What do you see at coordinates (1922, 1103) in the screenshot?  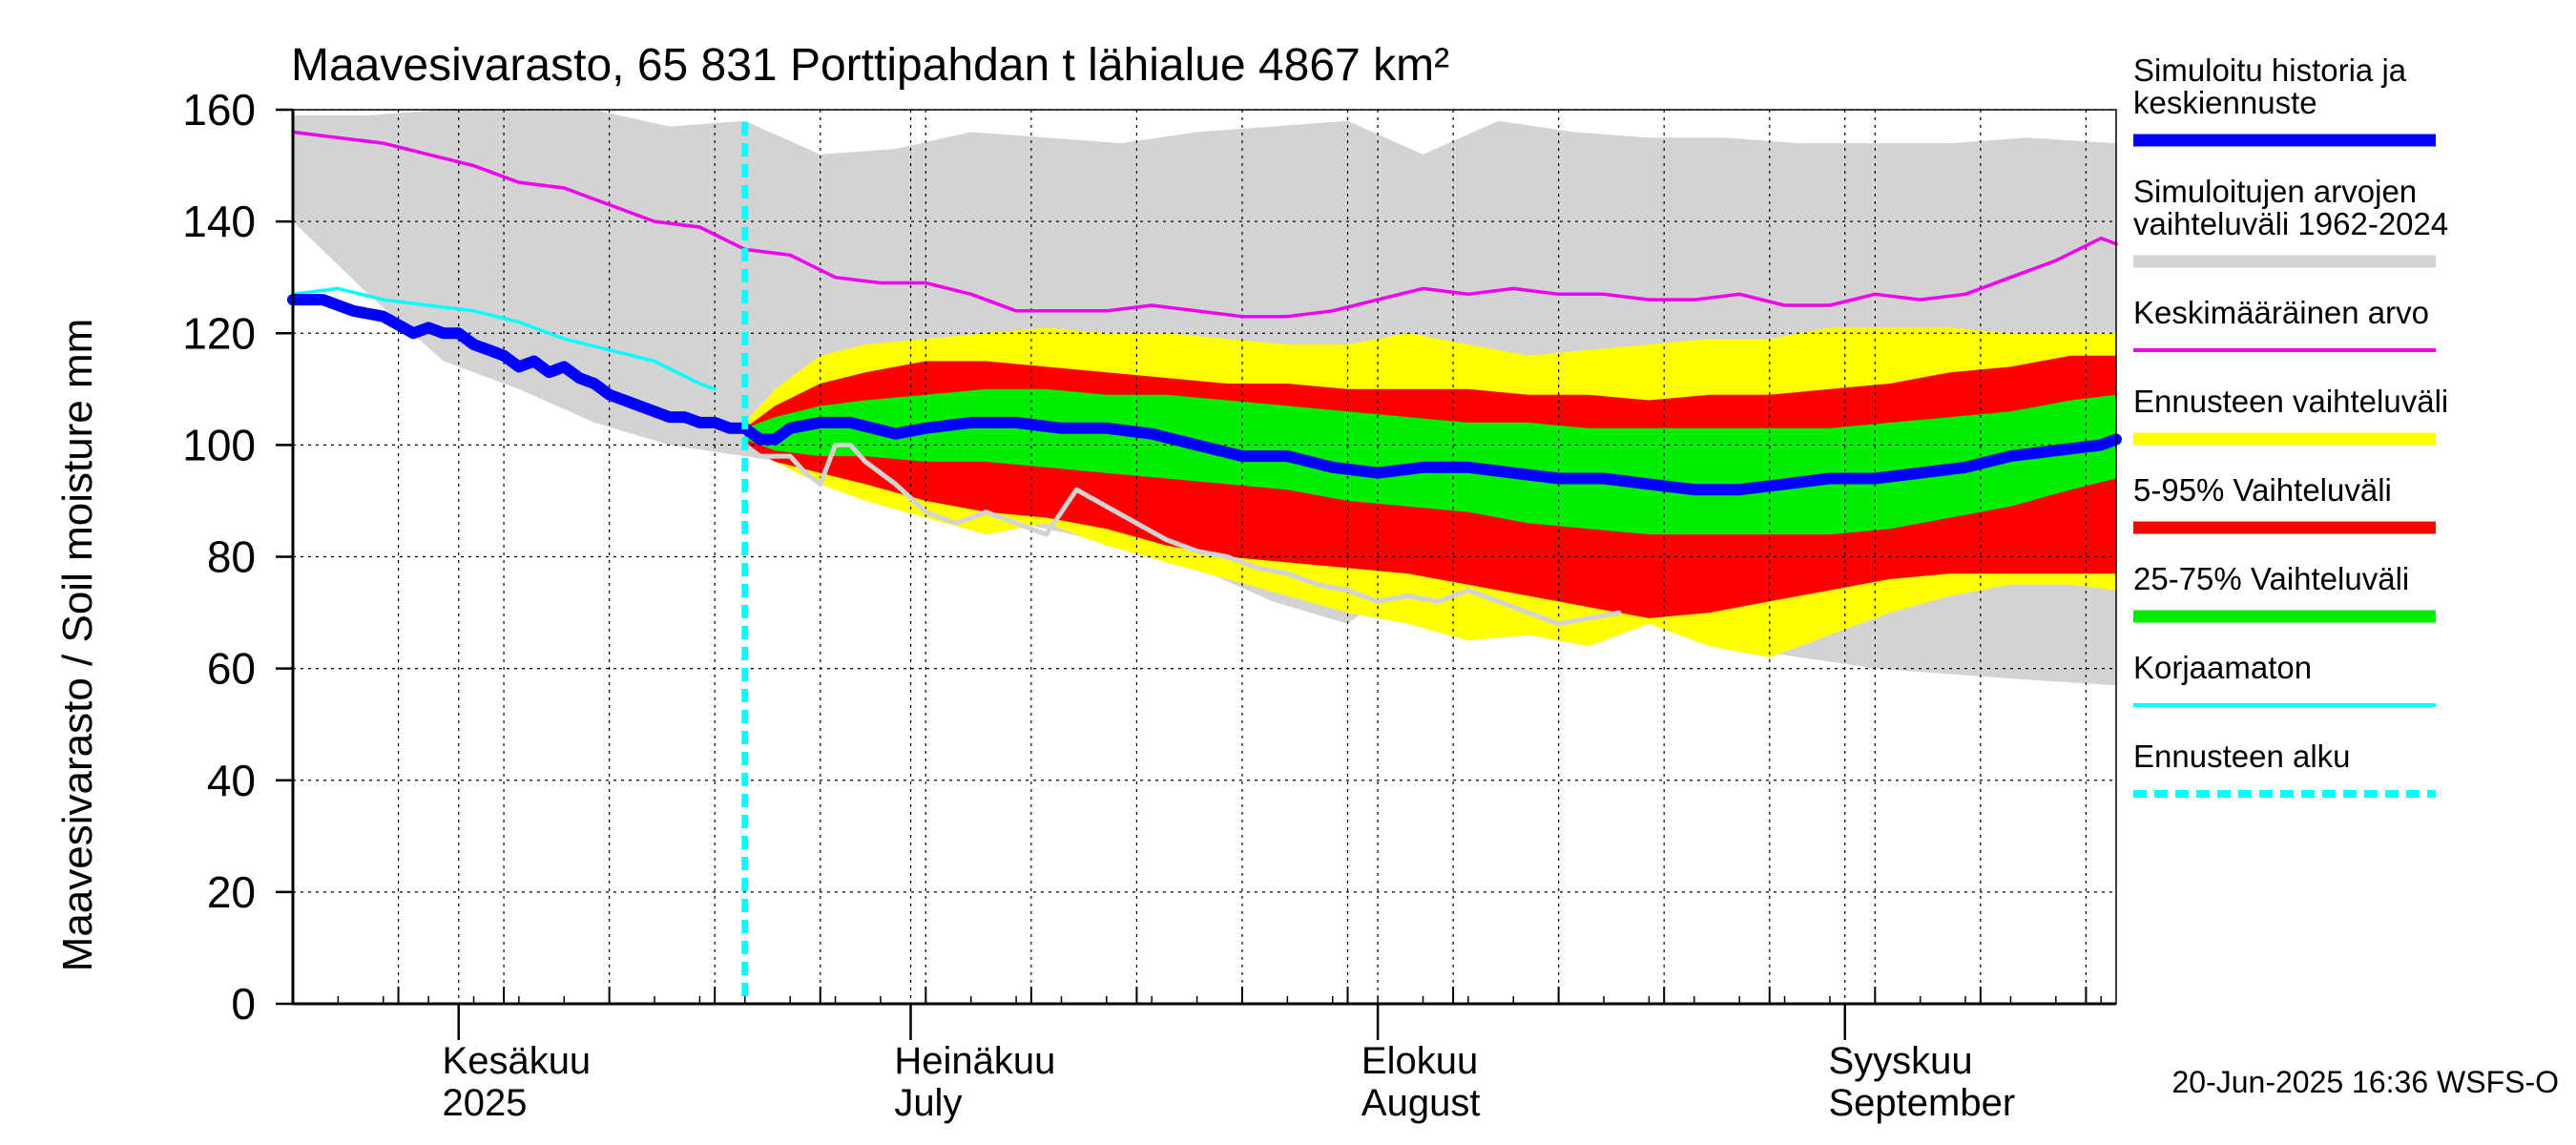 I see `month-sublabel-september: September` at bounding box center [1922, 1103].